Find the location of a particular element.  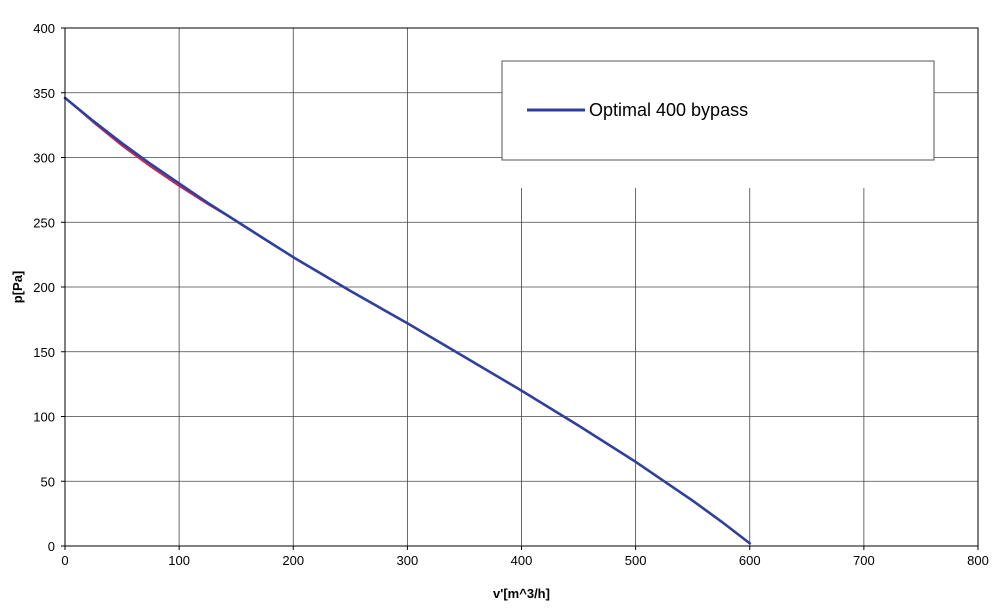

legend: Optimal 400 bypass is located at coordinates (718, 110).